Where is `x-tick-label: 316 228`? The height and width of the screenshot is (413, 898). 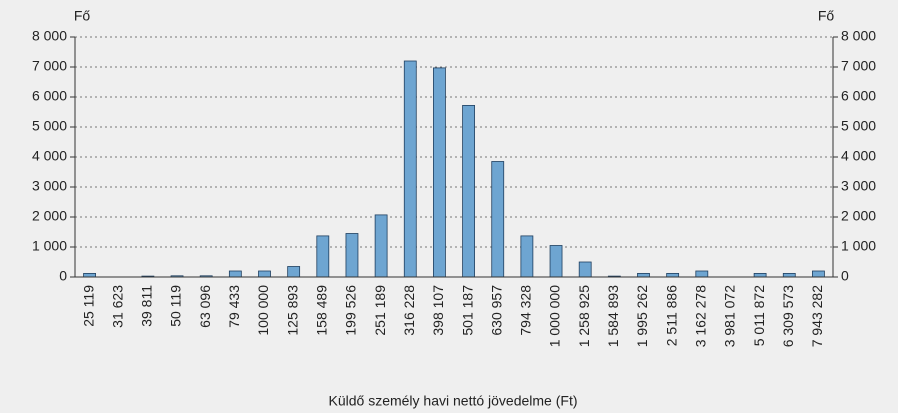
x-tick-label: 316 228 is located at coordinates (409, 310).